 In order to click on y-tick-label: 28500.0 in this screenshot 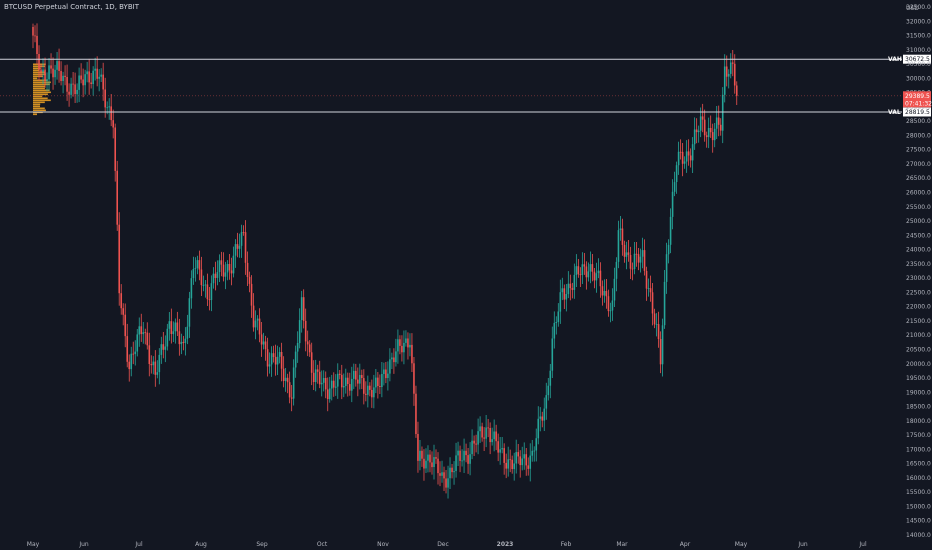, I will do `click(918, 121)`.